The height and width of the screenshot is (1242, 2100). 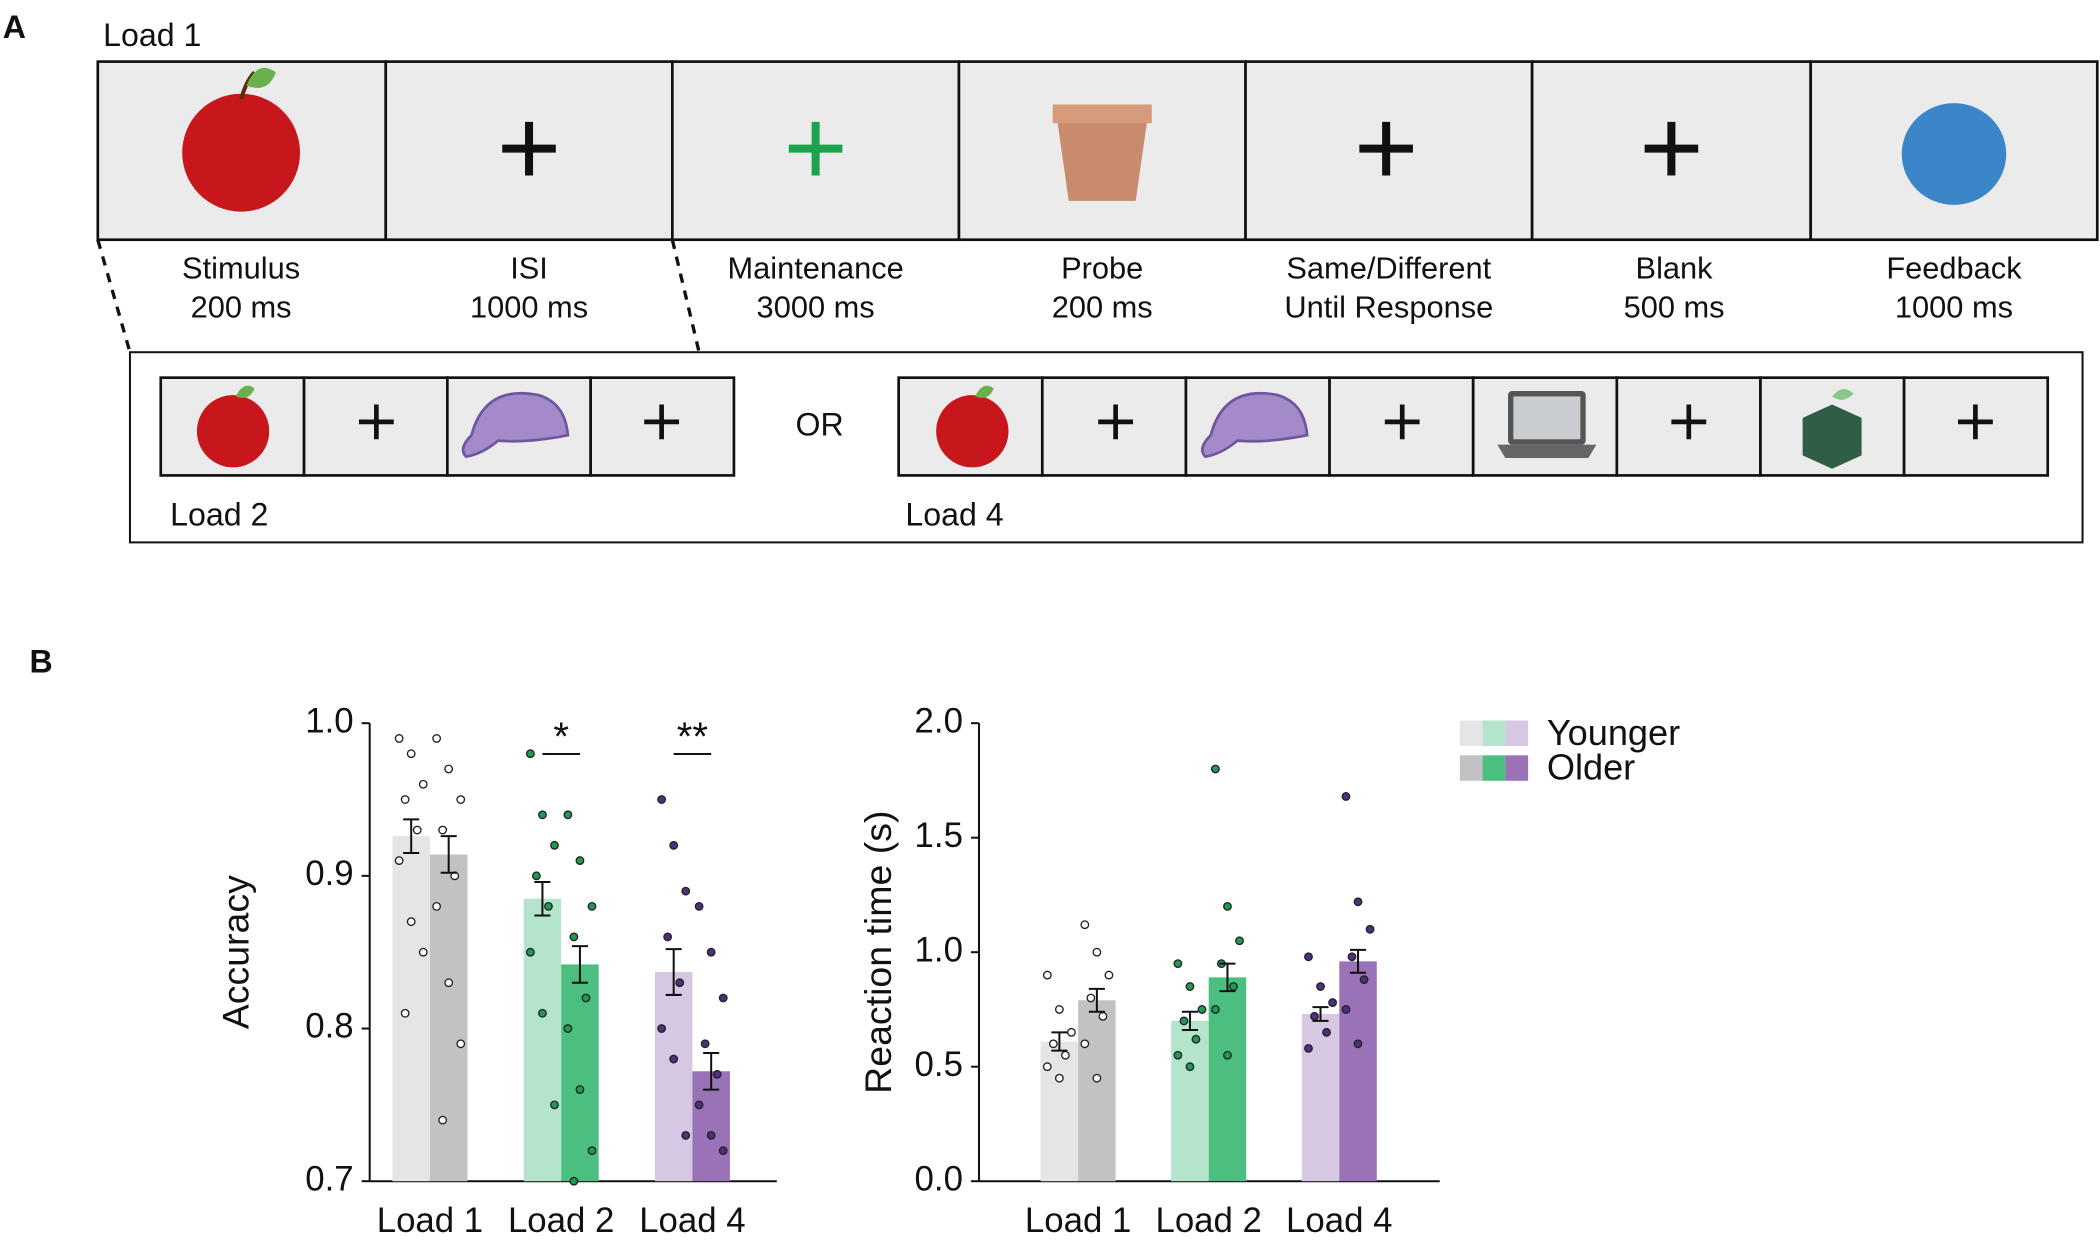 What do you see at coordinates (820, 425) in the screenshot?
I see `or-label: OR` at bounding box center [820, 425].